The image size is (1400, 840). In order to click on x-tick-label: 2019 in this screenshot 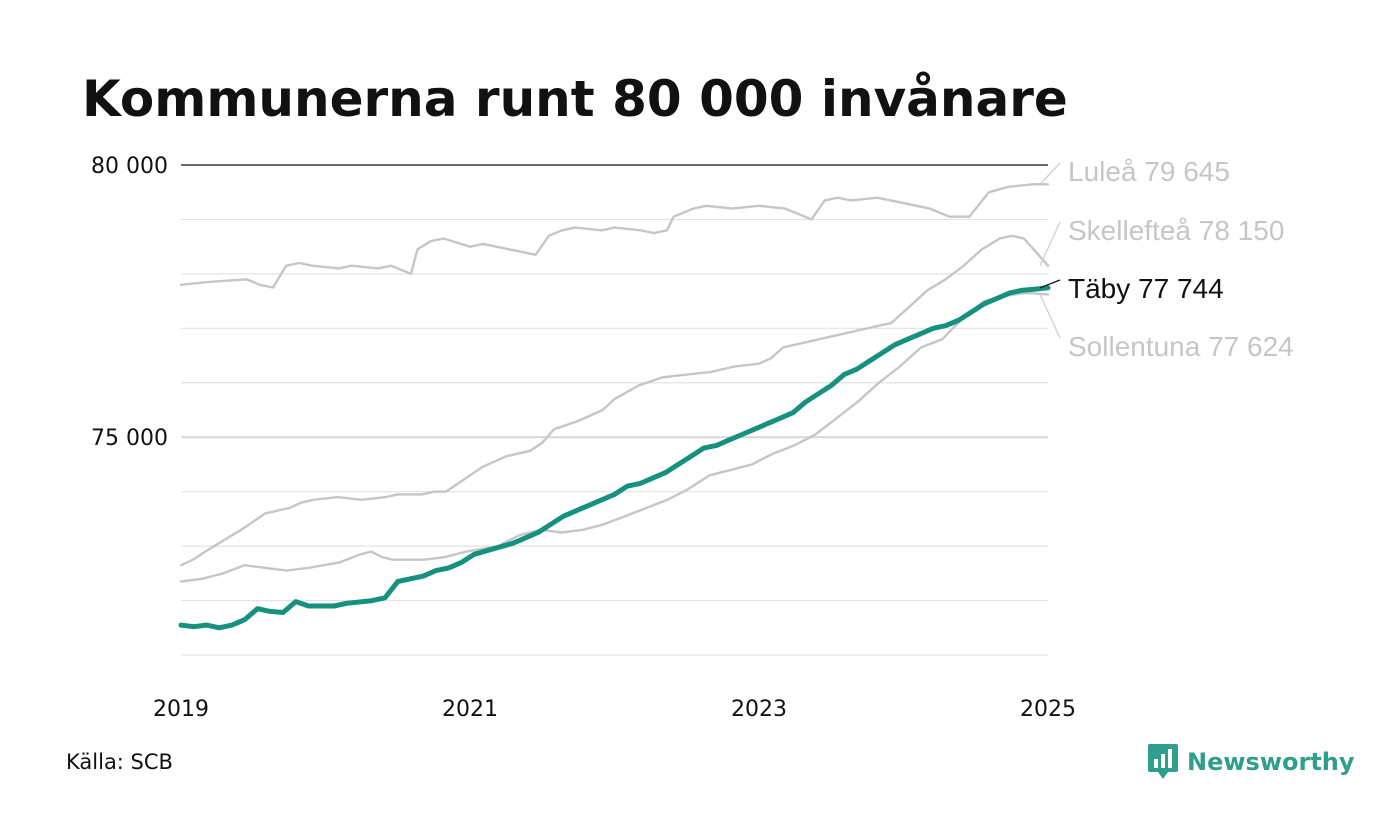, I will do `click(181, 709)`.